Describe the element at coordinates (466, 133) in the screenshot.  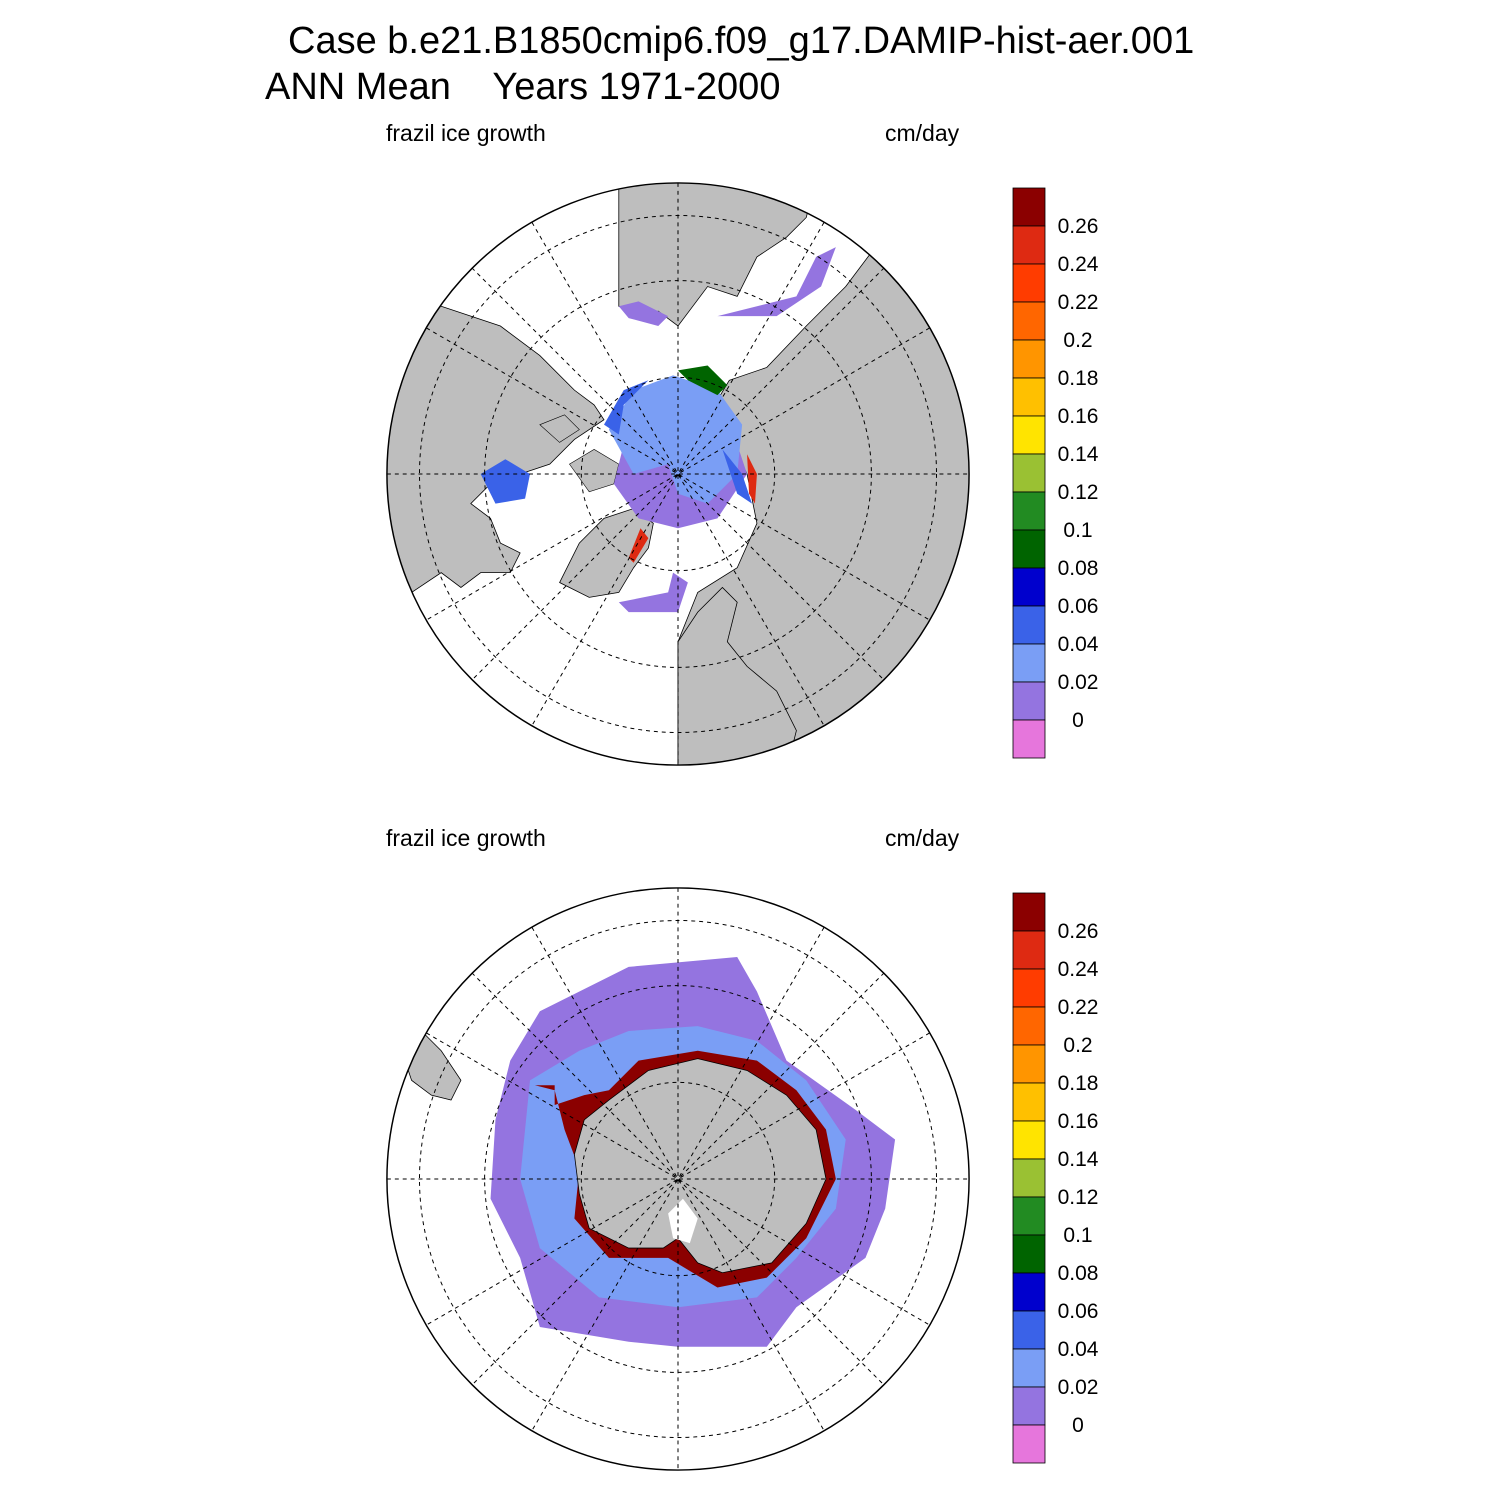
I see `north-panel-variable-label: frazil ice growth` at that location.